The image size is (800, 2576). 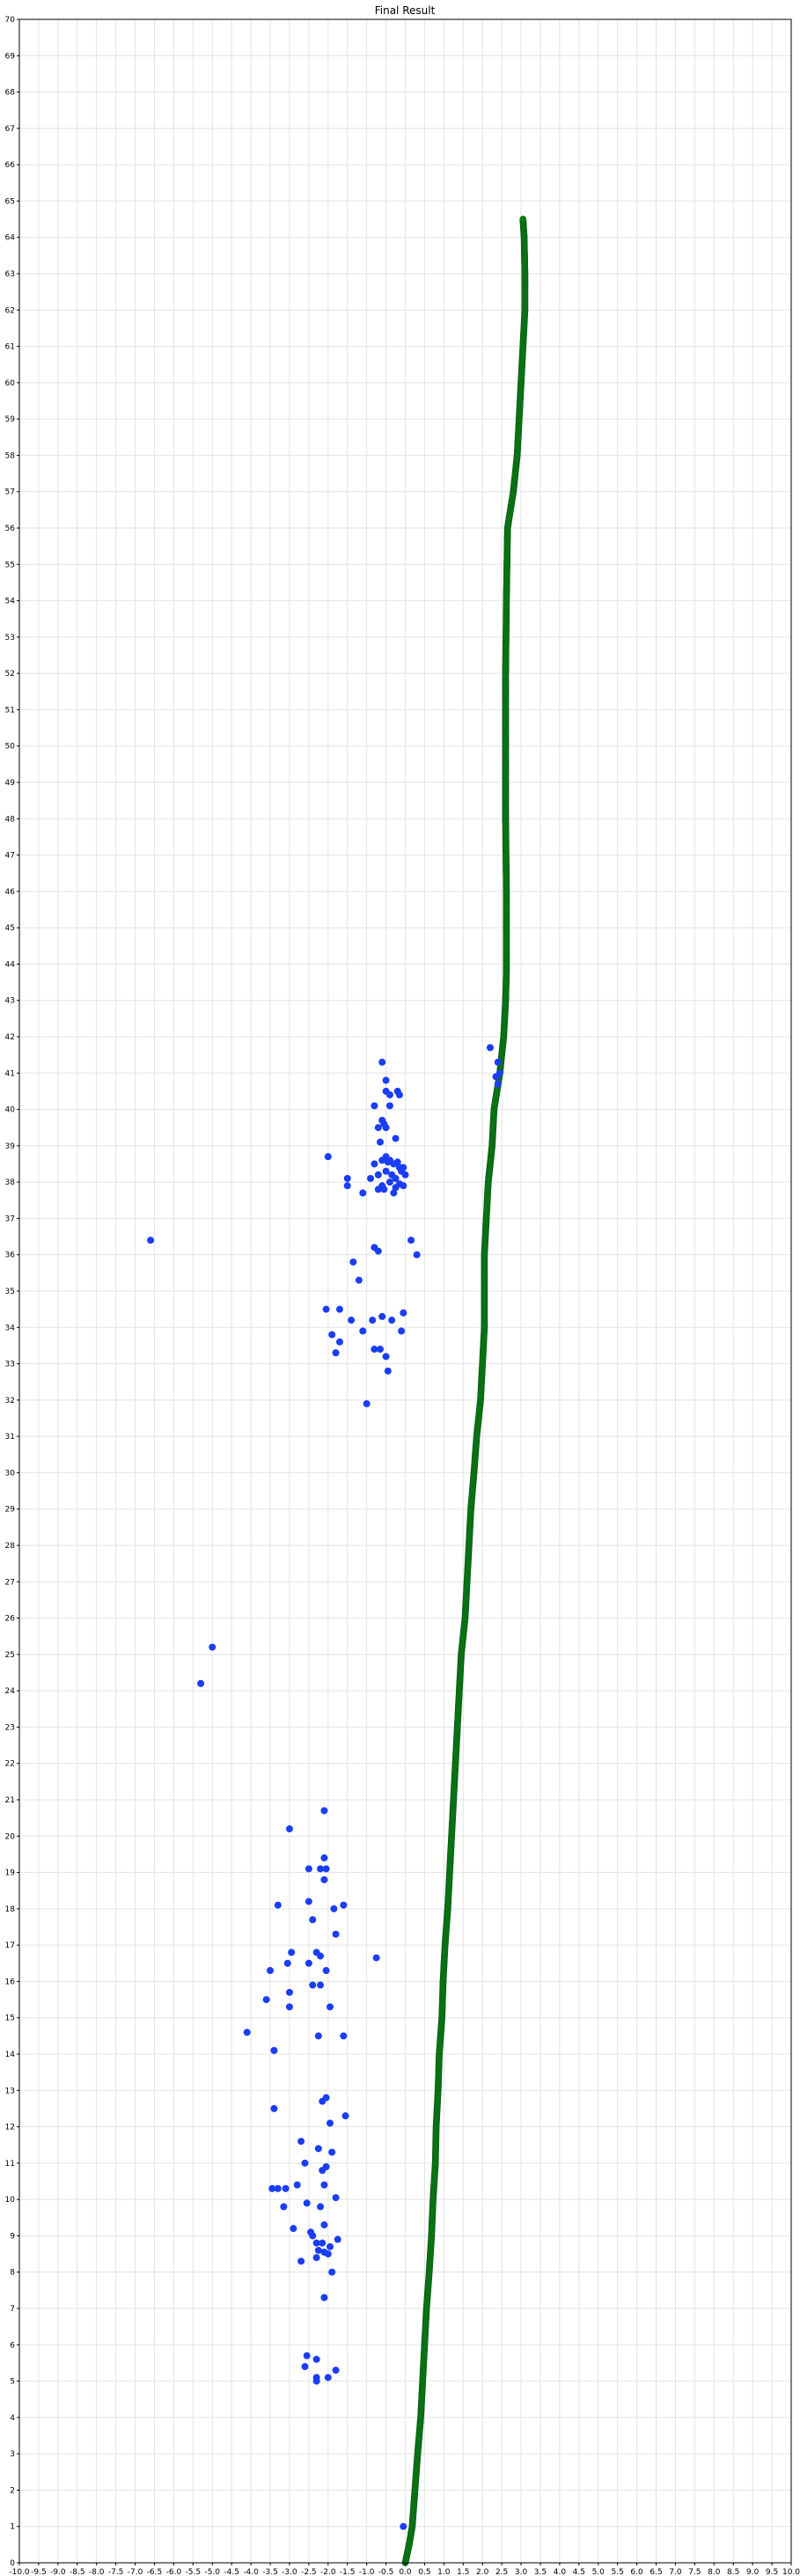 What do you see at coordinates (58, 2572) in the screenshot?
I see `x-tick-label: -9.0` at bounding box center [58, 2572].